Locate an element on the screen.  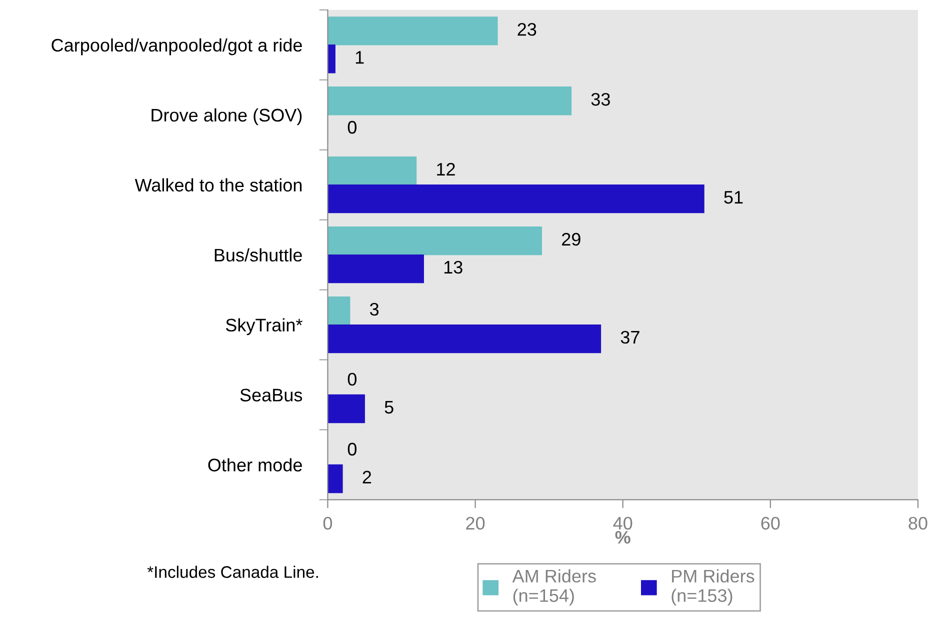
x-axis-title: % is located at coordinates (622, 537).